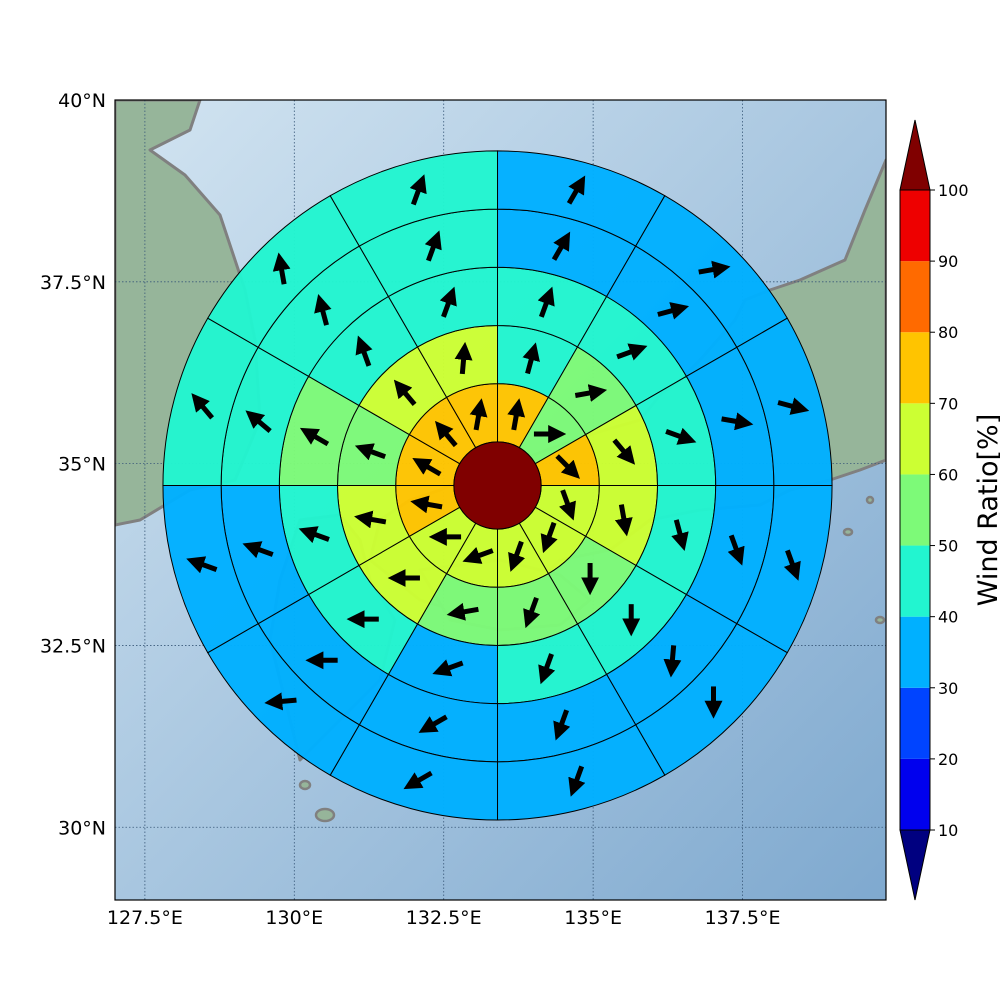 Image resolution: width=1000 pixels, height=1000 pixels. I want to click on colorbar-tick-label: 20, so click(948, 759).